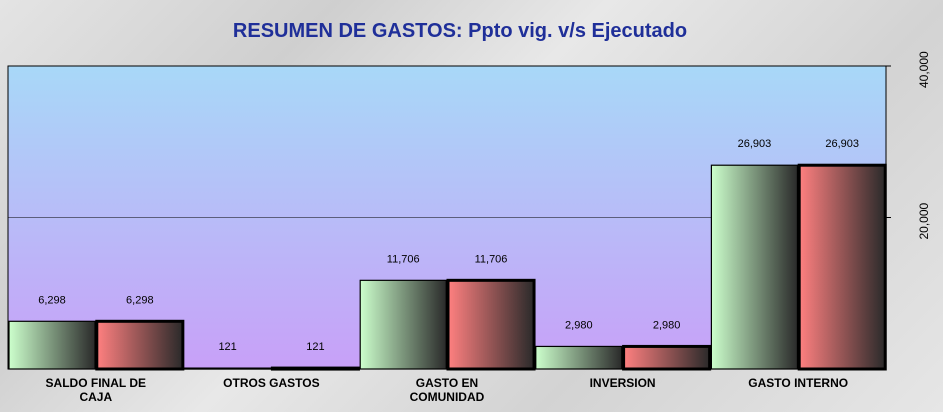  I want to click on y-tick-label: 20,000, so click(924, 220).